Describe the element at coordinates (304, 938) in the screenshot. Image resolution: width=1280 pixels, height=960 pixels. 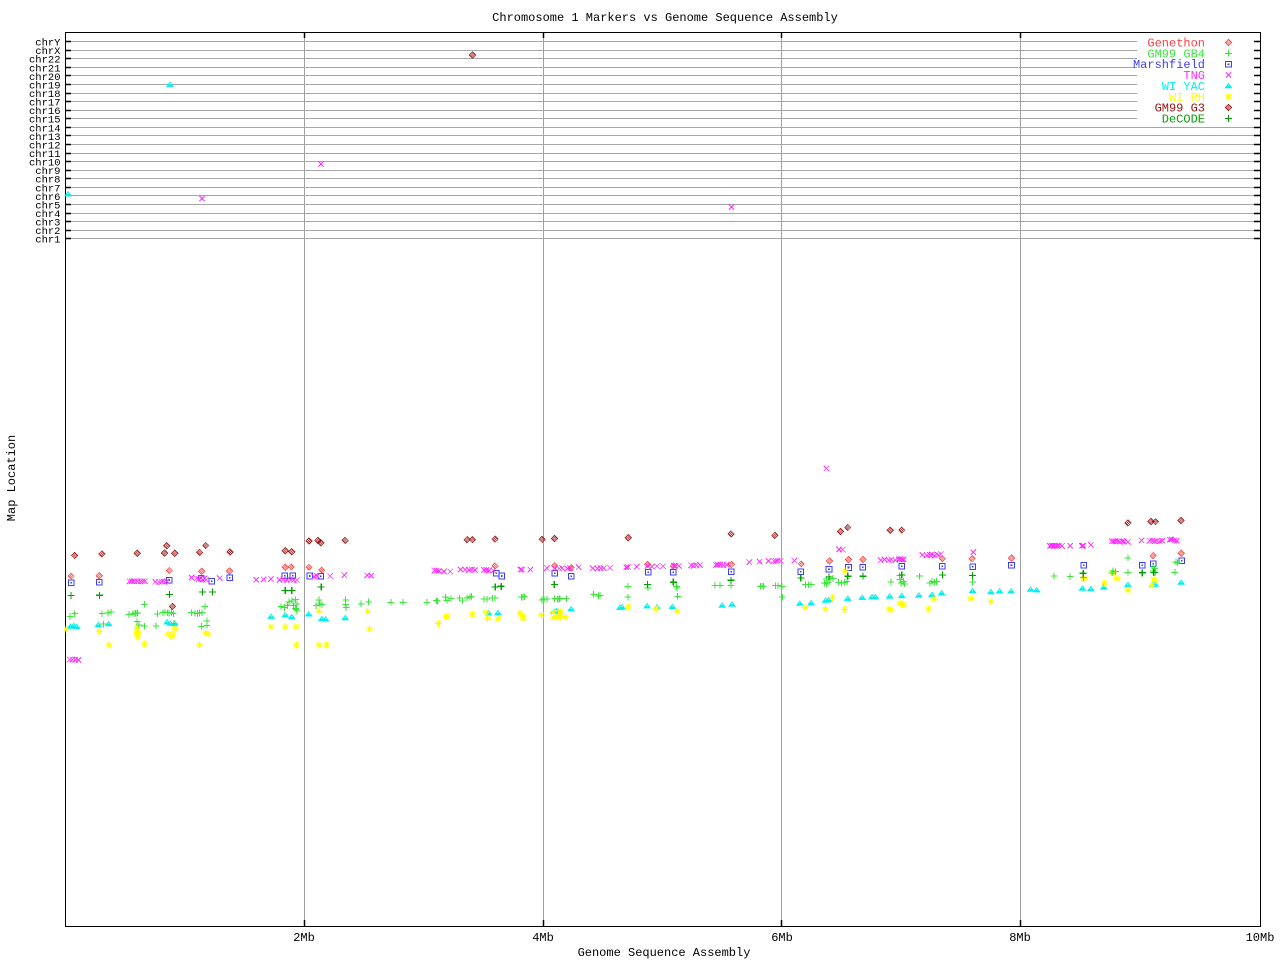
I see `svg-text: 2Mb` at that location.